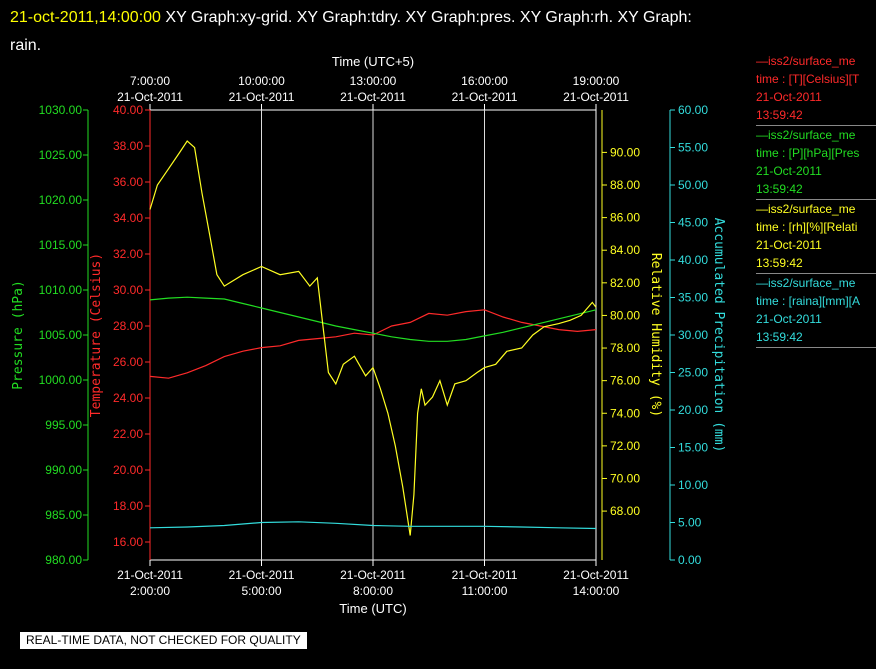  What do you see at coordinates (261, 81) in the screenshot?
I see `x-top-tick-label-time: 10:00:00` at bounding box center [261, 81].